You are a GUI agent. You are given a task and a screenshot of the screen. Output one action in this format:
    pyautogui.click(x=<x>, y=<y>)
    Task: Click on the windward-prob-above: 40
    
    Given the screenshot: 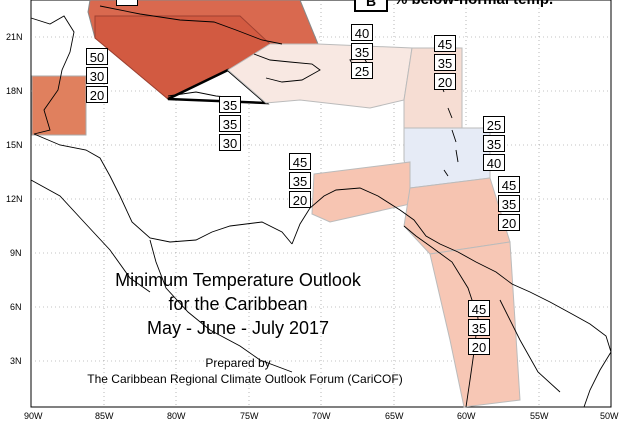 What is the action you would take?
    pyautogui.click(x=494, y=162)
    